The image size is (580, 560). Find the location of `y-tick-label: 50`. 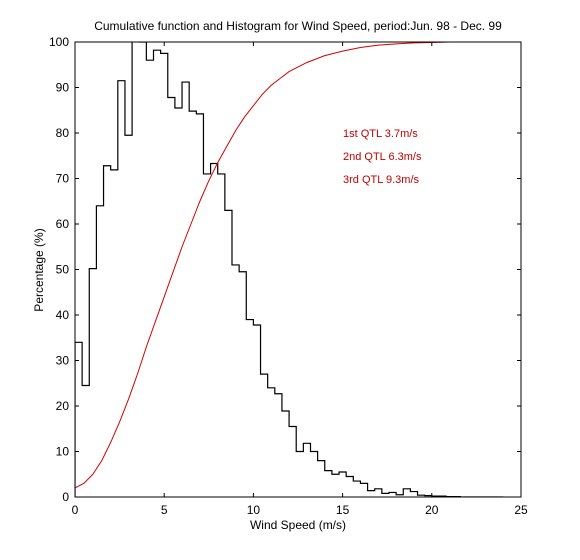

y-tick-label: 50 is located at coordinates (63, 270).